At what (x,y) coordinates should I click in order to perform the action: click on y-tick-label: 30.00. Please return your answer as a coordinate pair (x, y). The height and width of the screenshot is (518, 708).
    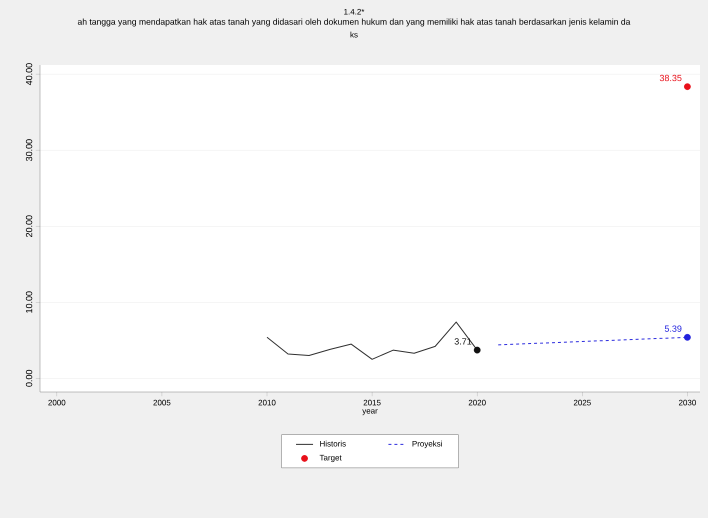
    Looking at the image, I should click on (29, 150).